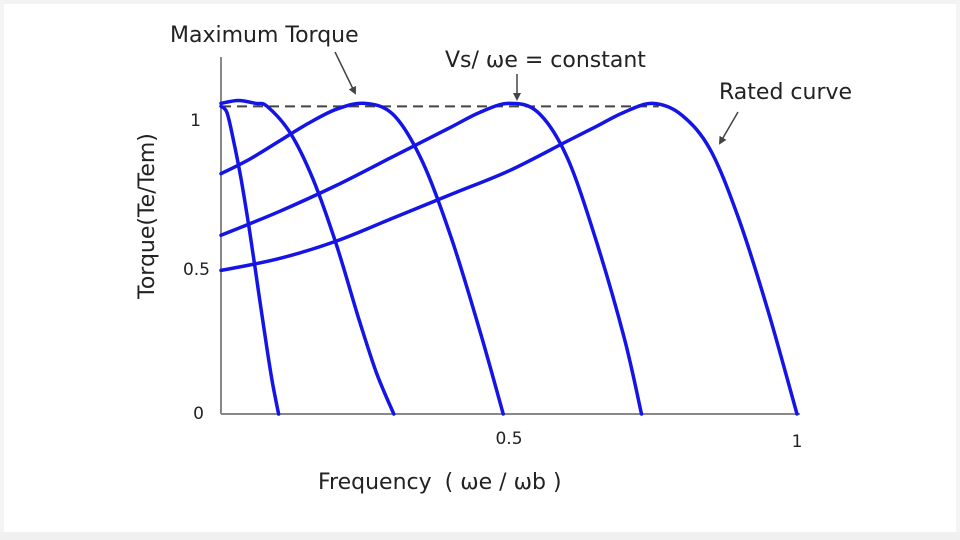 Image resolution: width=960 pixels, height=540 pixels. What do you see at coordinates (196, 270) in the screenshot?
I see `y-tick-label-0-5: 0.5` at bounding box center [196, 270].